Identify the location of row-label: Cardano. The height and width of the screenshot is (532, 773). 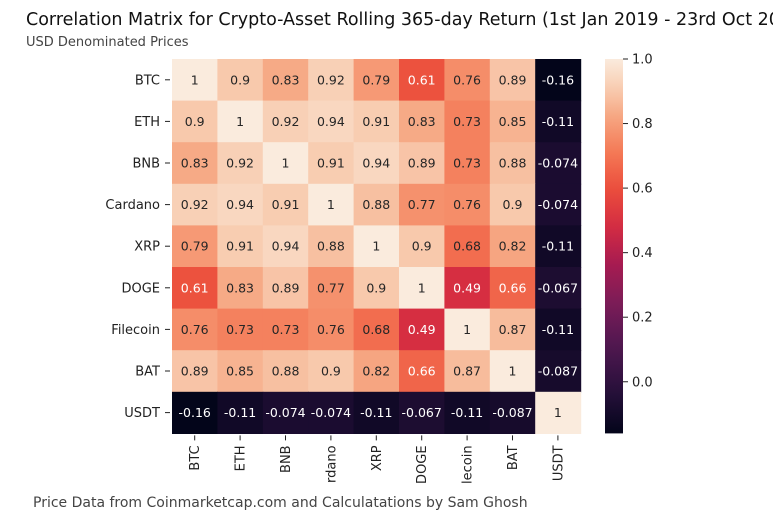
(132, 205).